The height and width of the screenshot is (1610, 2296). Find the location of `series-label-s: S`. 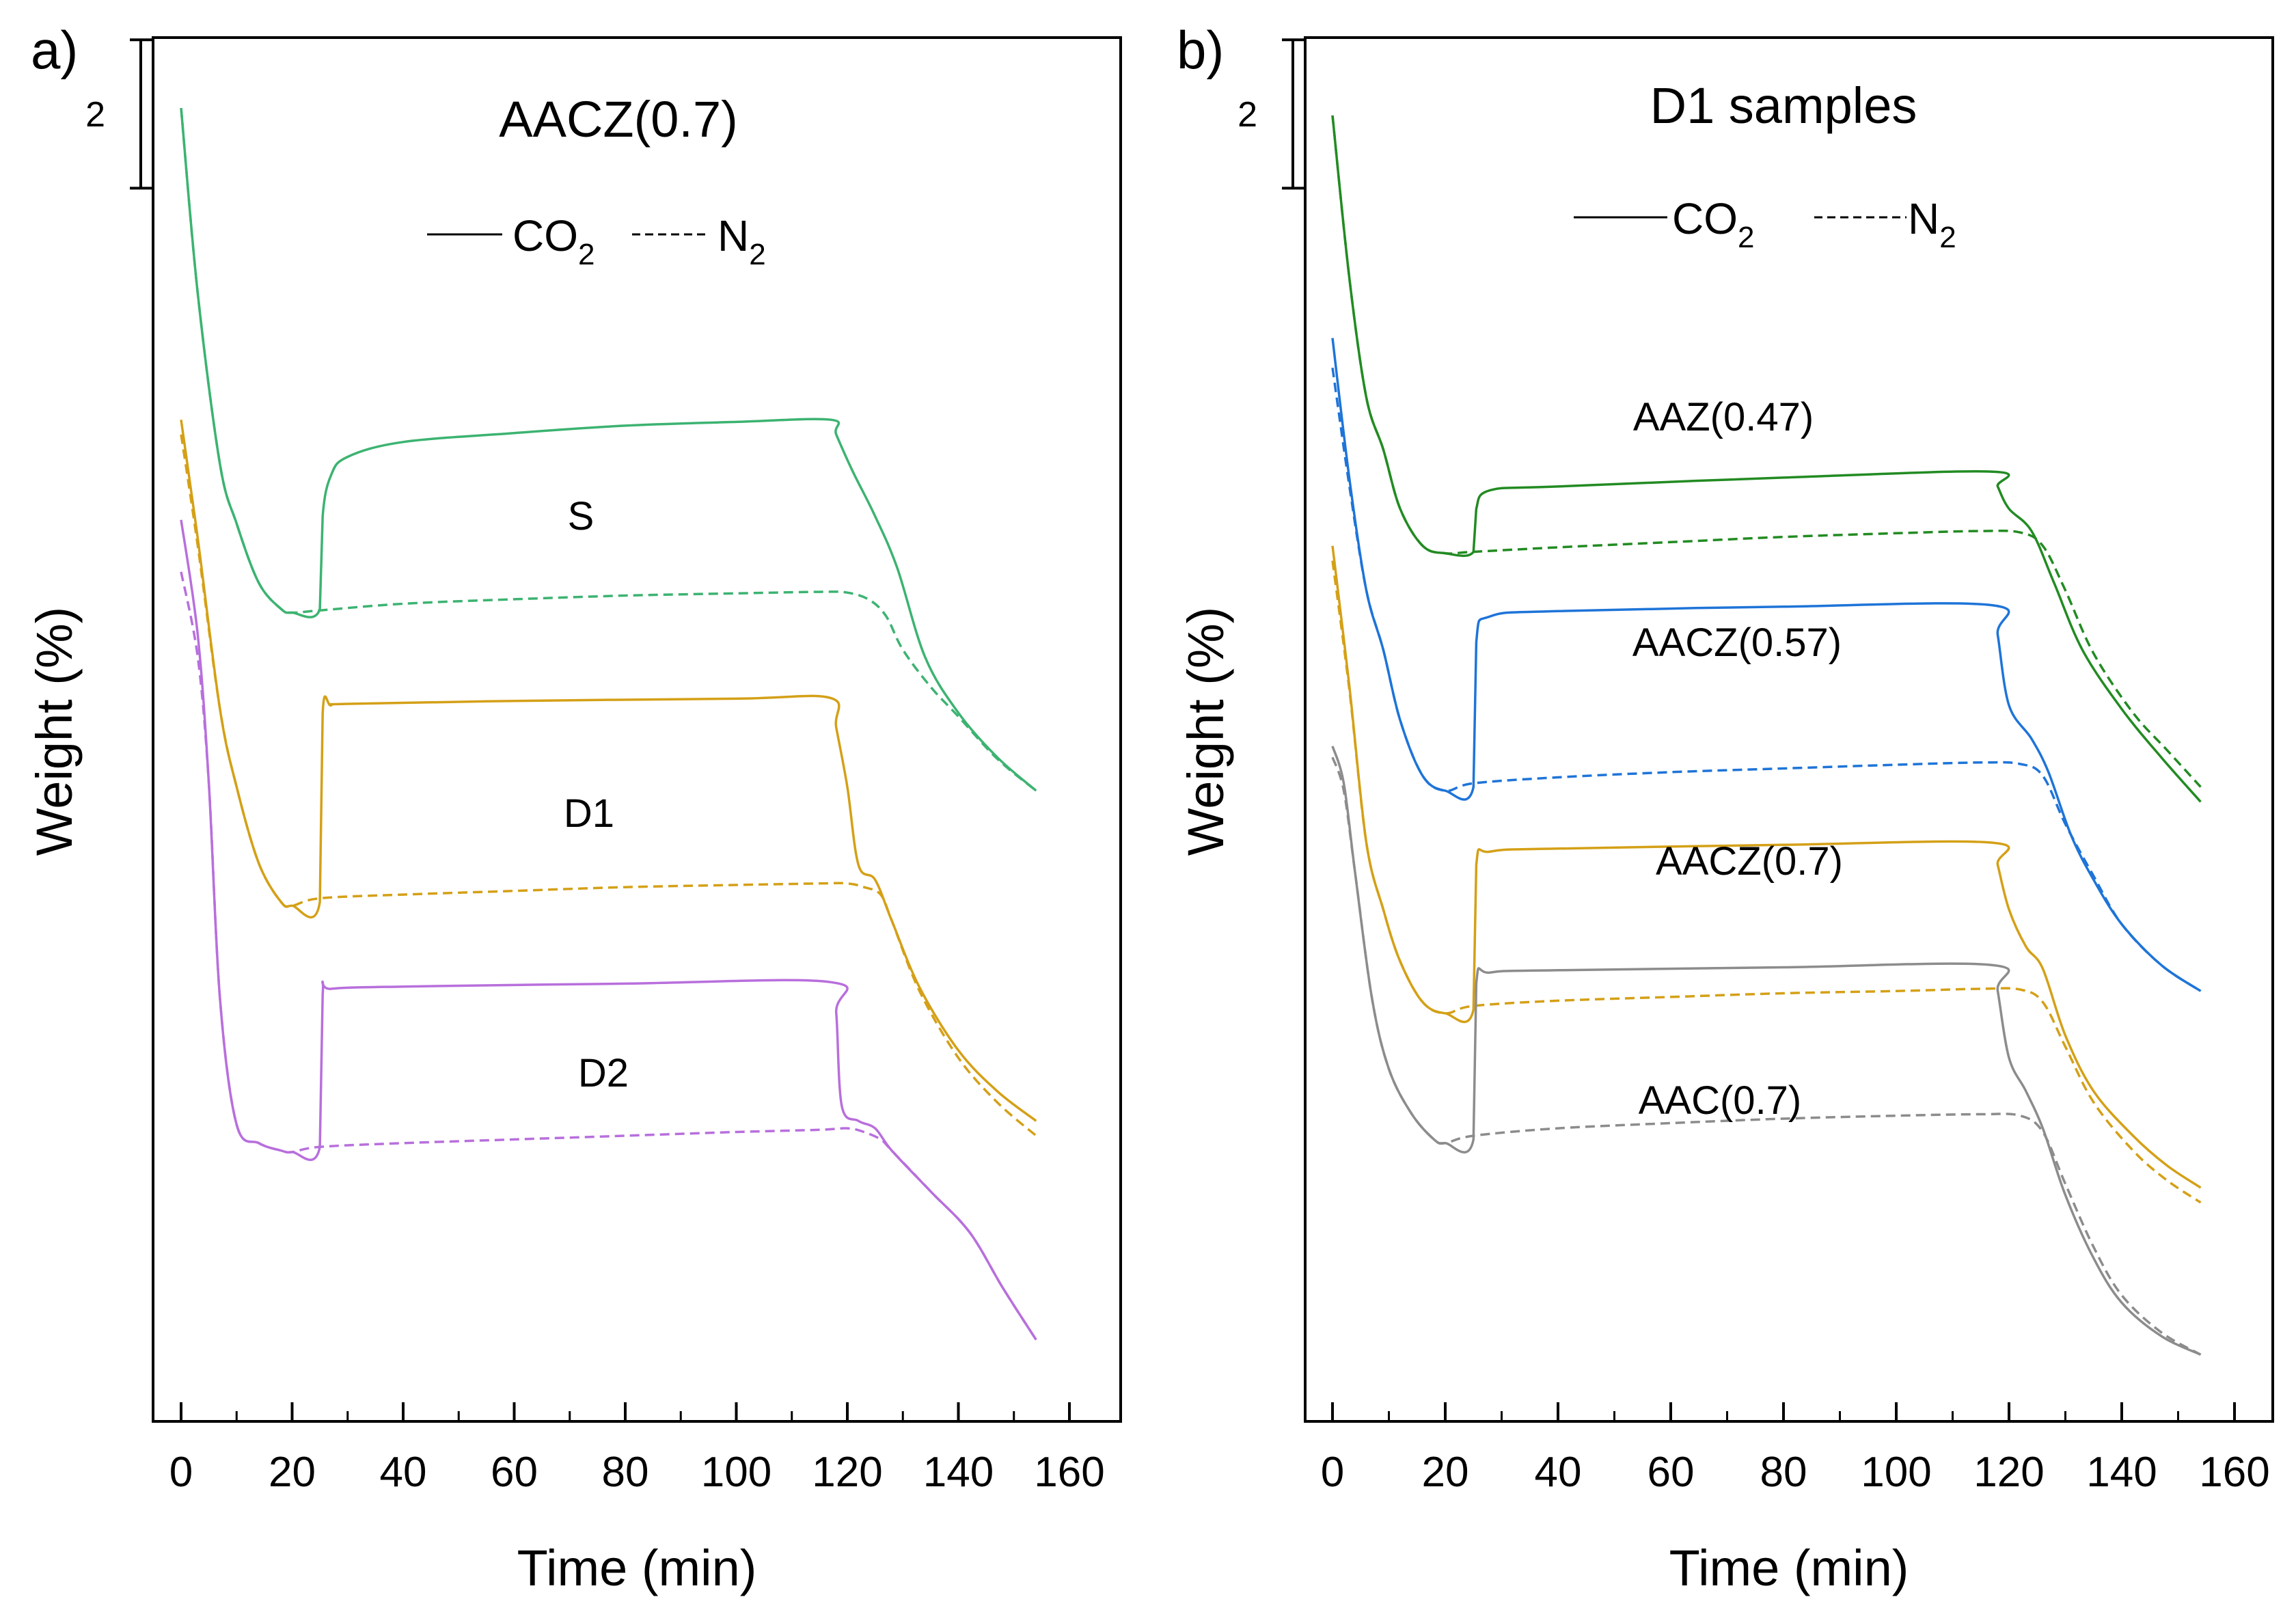

series-label-s: S is located at coordinates (581, 516).